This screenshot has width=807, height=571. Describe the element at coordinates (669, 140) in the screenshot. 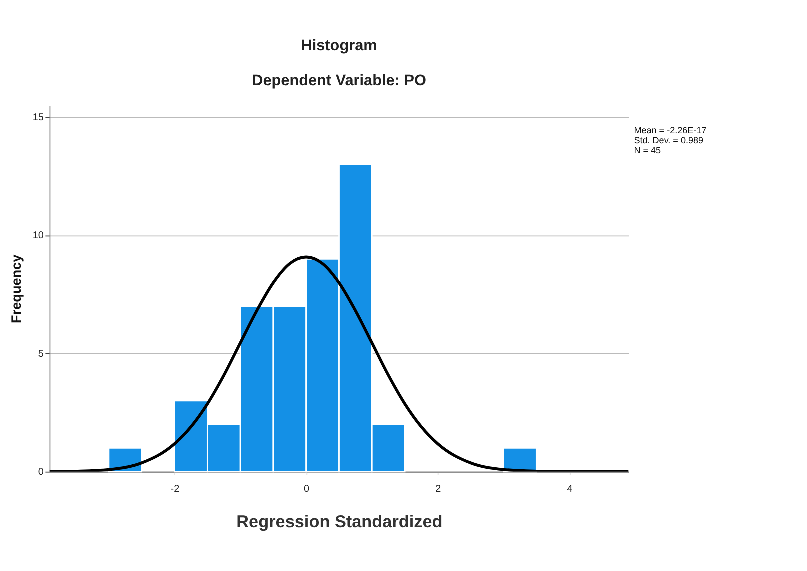

I see `text: Std. Dev. = 0.989` at that location.